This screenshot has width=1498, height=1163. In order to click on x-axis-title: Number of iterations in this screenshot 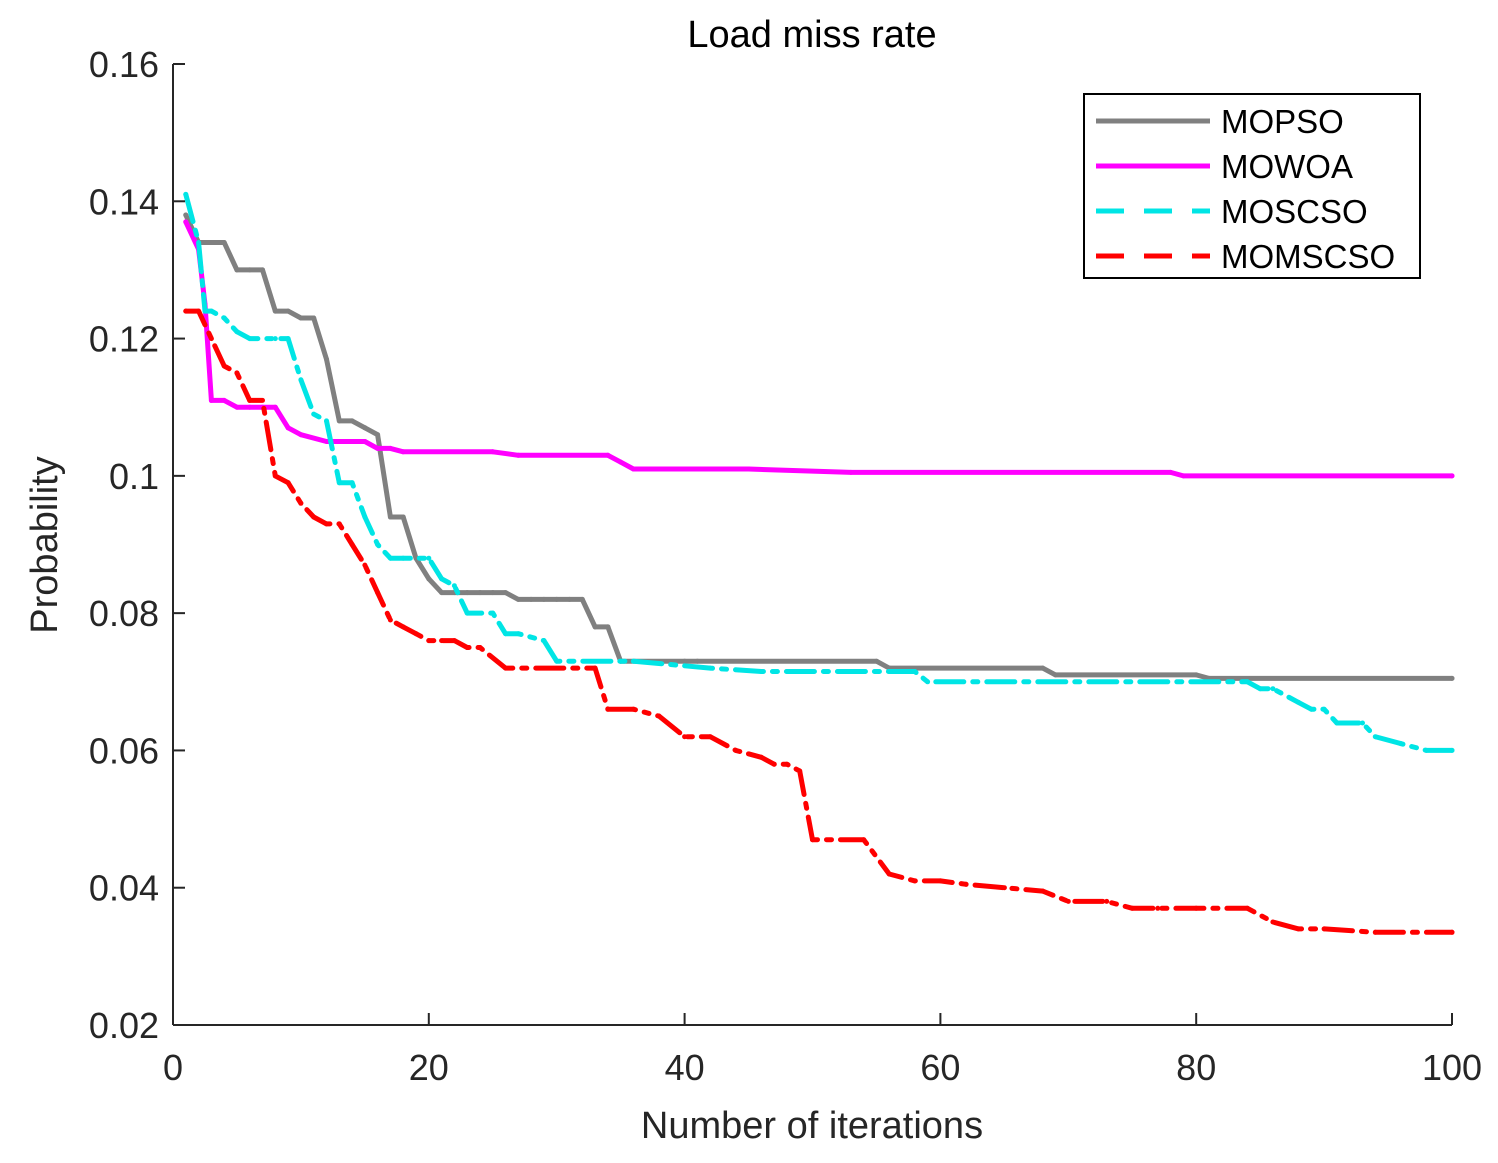, I will do `click(812, 1126)`.